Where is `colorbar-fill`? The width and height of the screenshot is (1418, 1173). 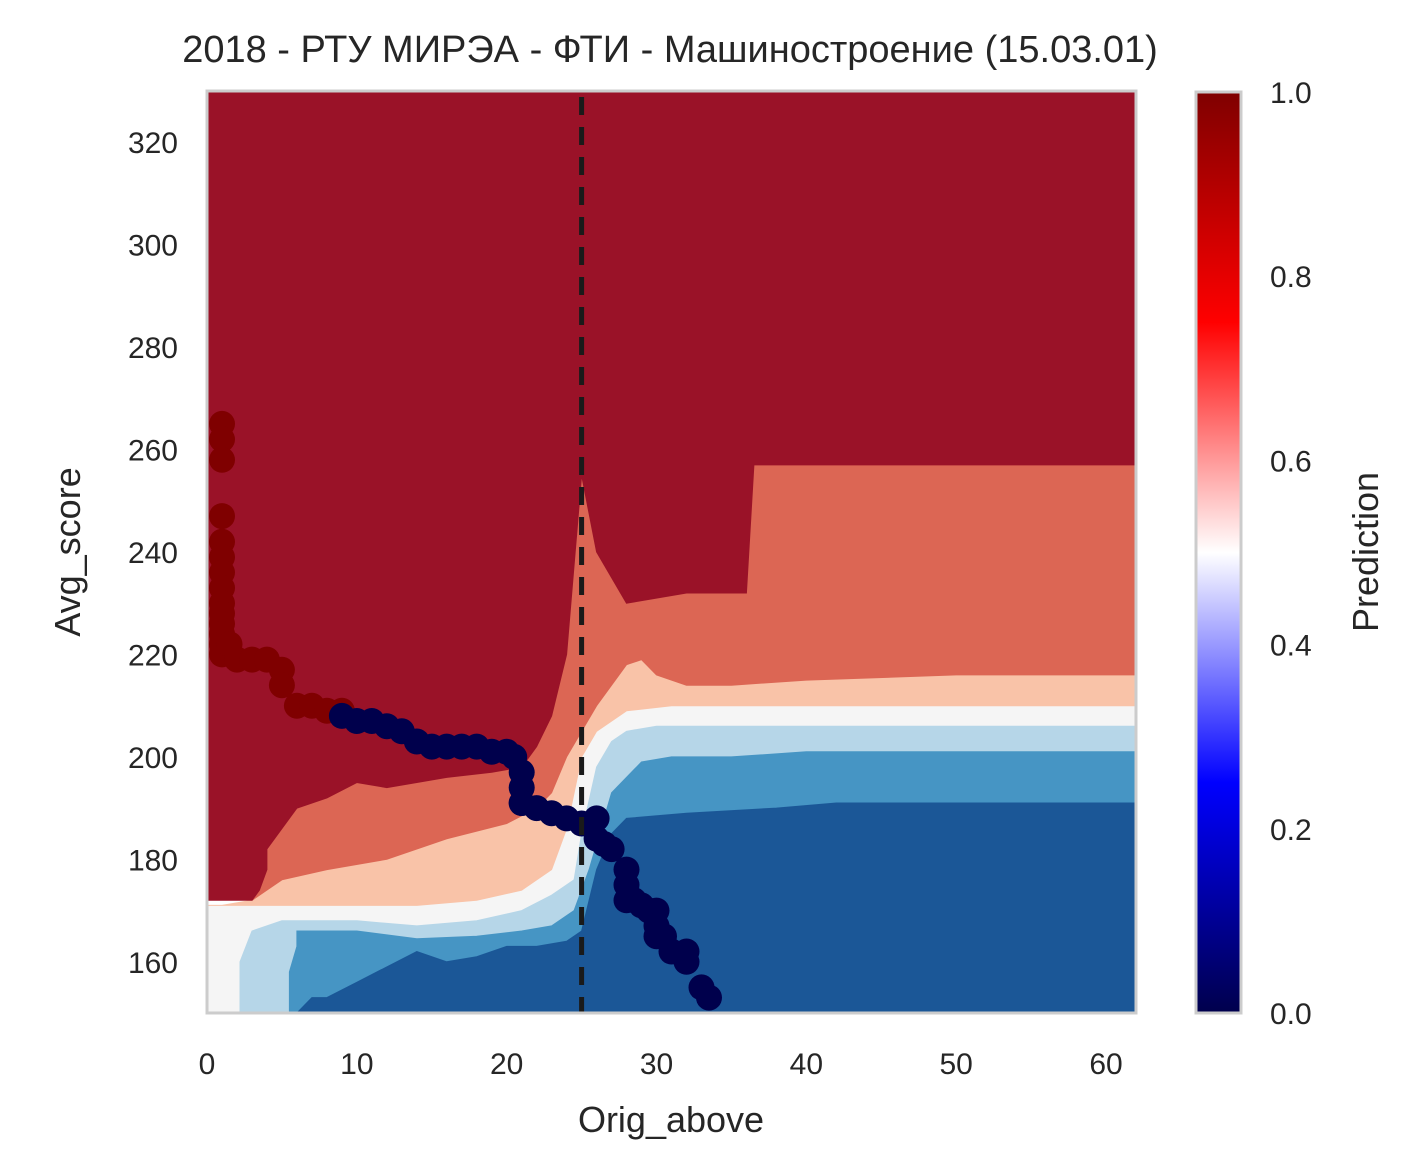 colorbar-fill is located at coordinates (1218, 552).